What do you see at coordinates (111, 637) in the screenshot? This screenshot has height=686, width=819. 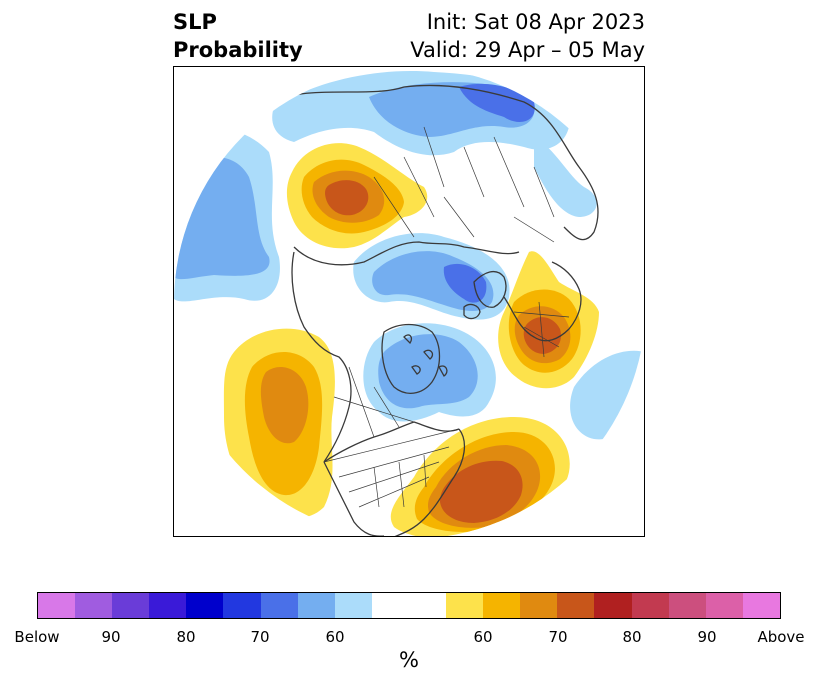 I see `colorbar-tick-below-90: 90` at bounding box center [111, 637].